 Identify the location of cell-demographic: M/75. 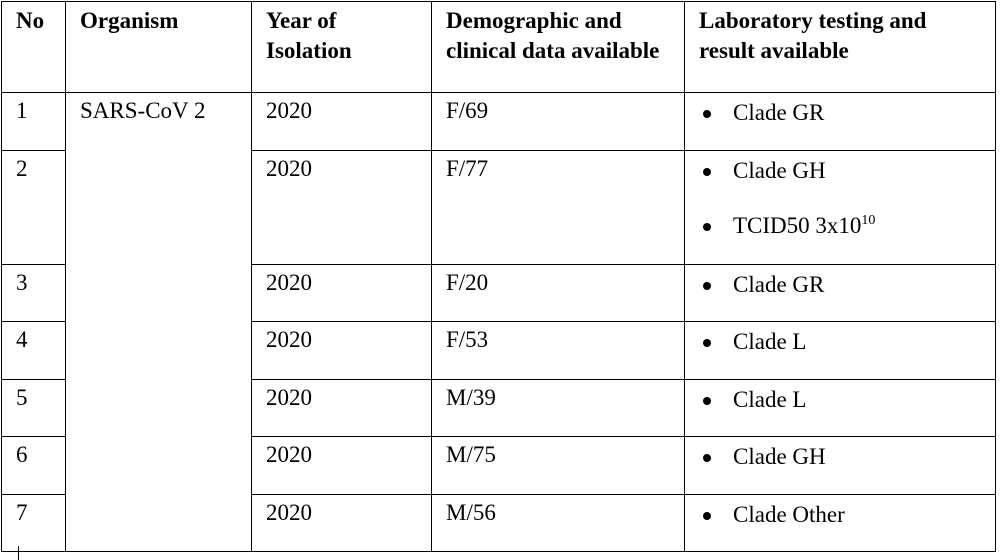
(558, 465).